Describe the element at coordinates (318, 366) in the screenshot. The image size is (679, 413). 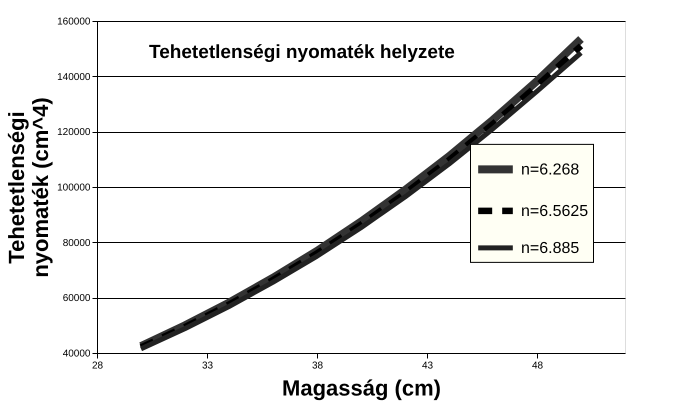
I see `x-tick-label: 38` at that location.